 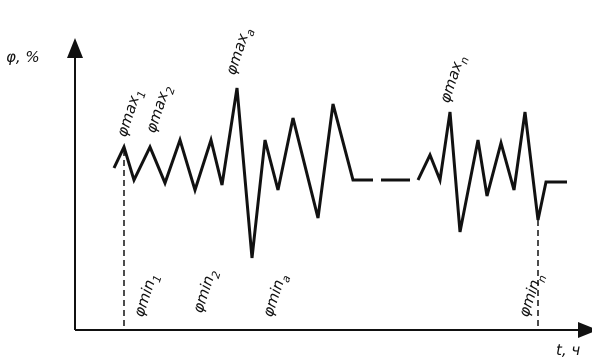 I want to click on svg-text: φmax1, so click(x=131, y=114).